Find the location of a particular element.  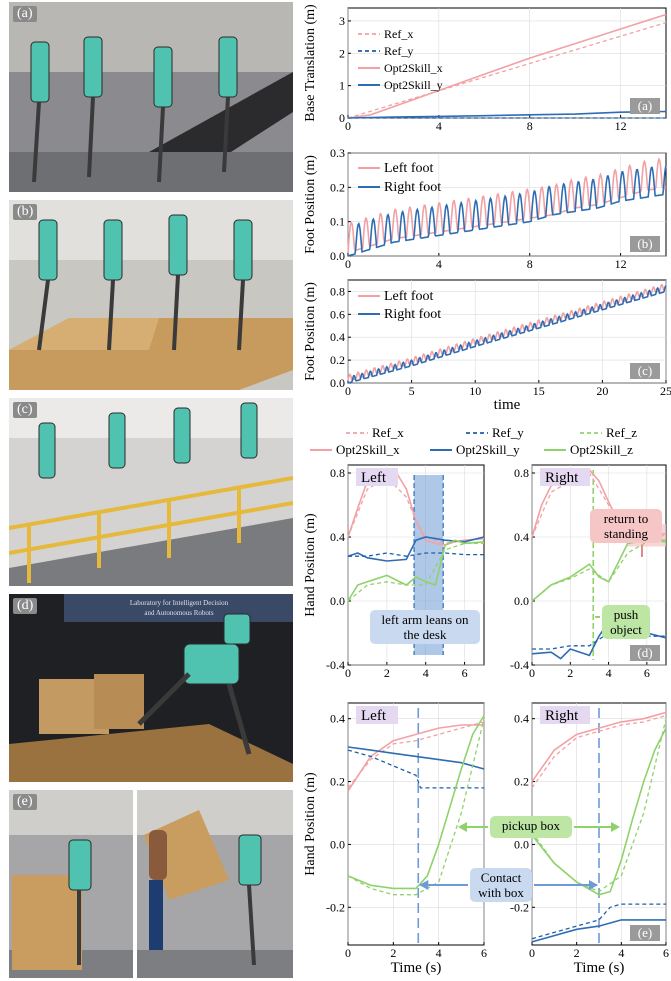

panel-d-right-xtick-label: 2 is located at coordinates (570, 673).